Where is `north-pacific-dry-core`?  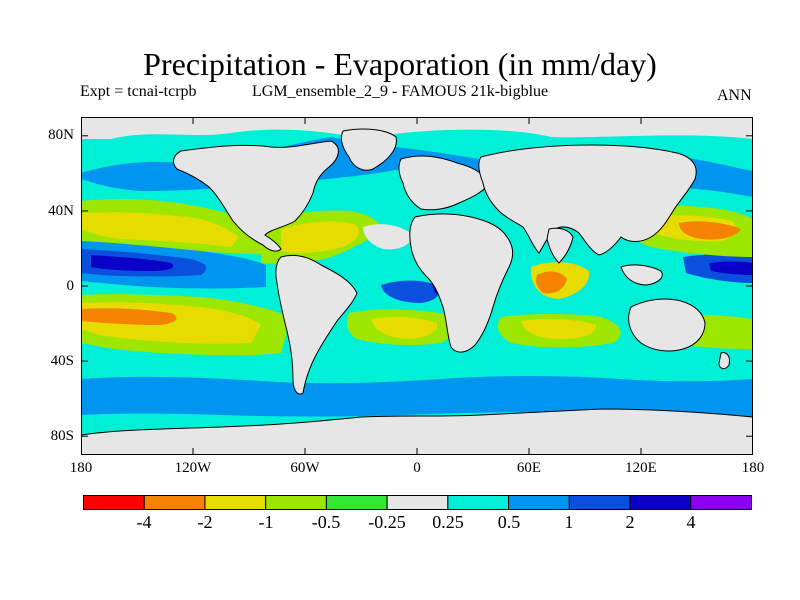
north-pacific-dry-core is located at coordinates (160, 229).